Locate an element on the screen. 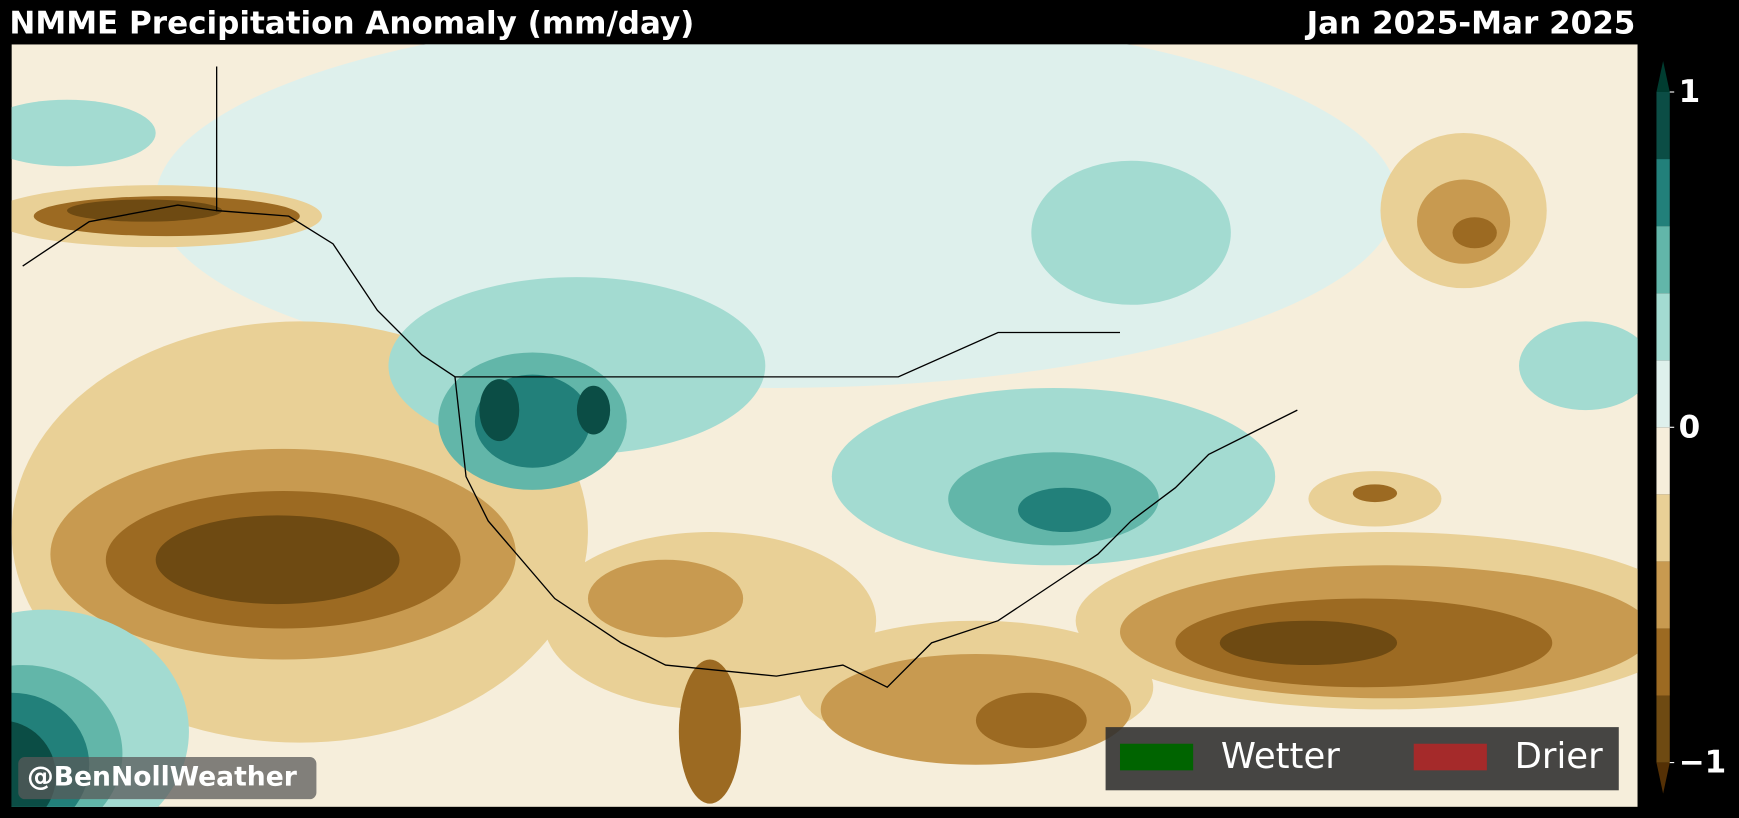  border-line is located at coordinates (787, 354).